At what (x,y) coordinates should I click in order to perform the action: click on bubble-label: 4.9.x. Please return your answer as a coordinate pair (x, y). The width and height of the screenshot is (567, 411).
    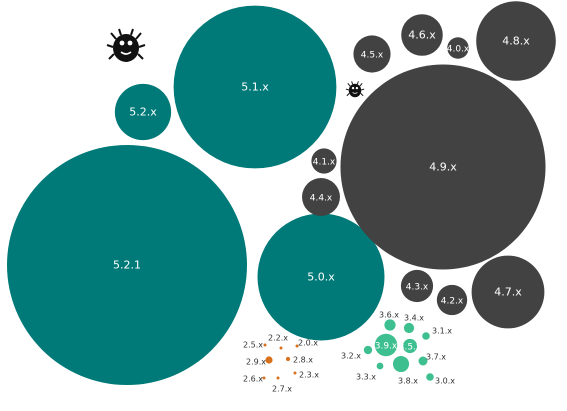
    Looking at the image, I should click on (443, 167).